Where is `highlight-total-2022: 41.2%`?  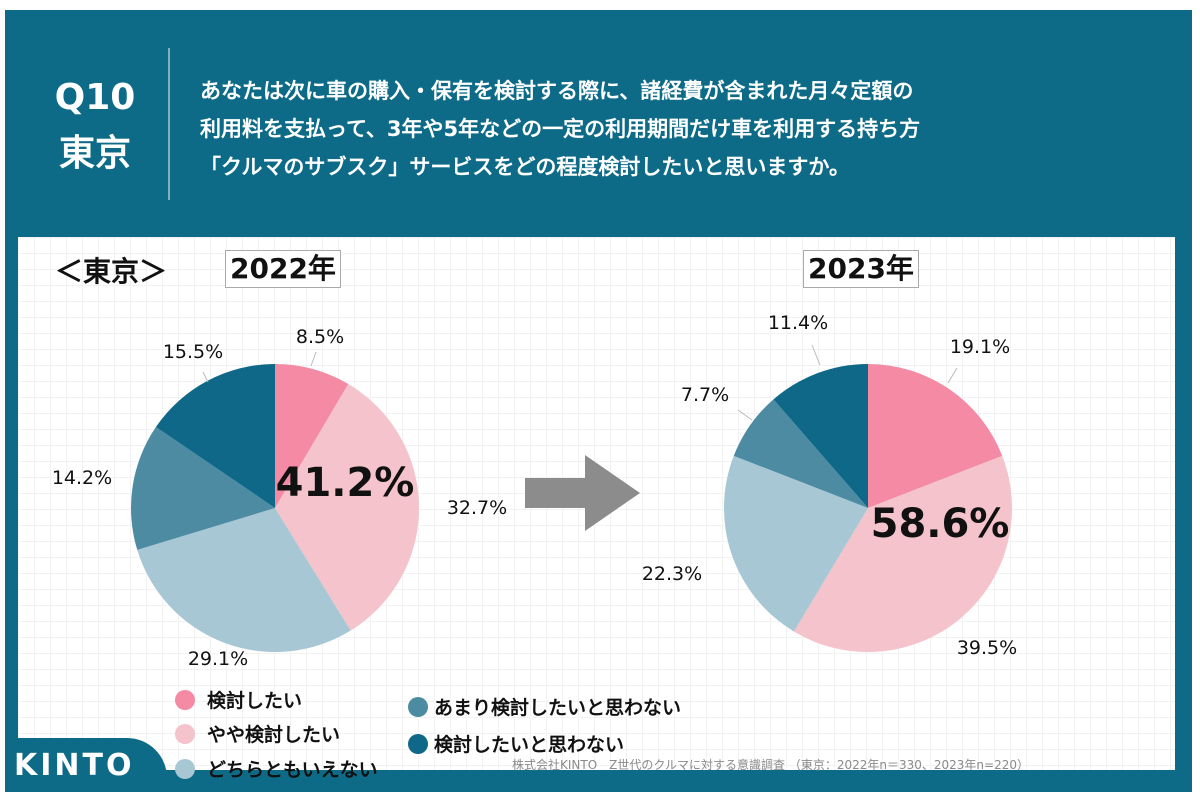
highlight-total-2022: 41.2% is located at coordinates (345, 483).